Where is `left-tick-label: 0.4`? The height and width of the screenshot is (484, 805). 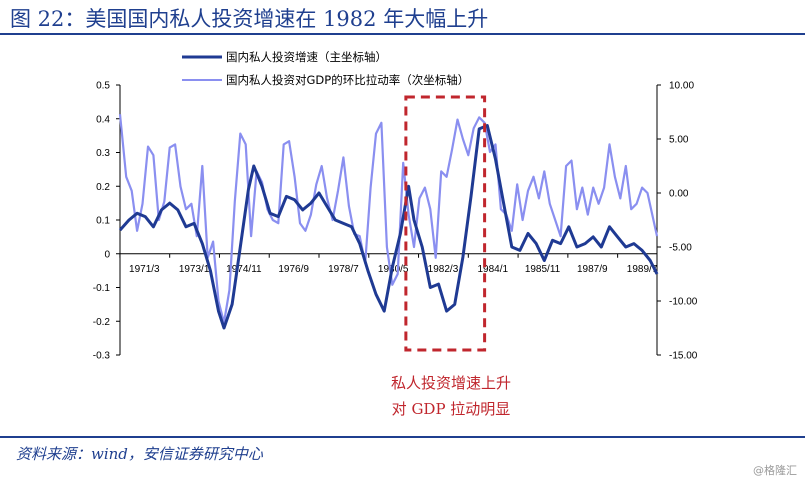
left-tick-label: 0.4 is located at coordinates (103, 119).